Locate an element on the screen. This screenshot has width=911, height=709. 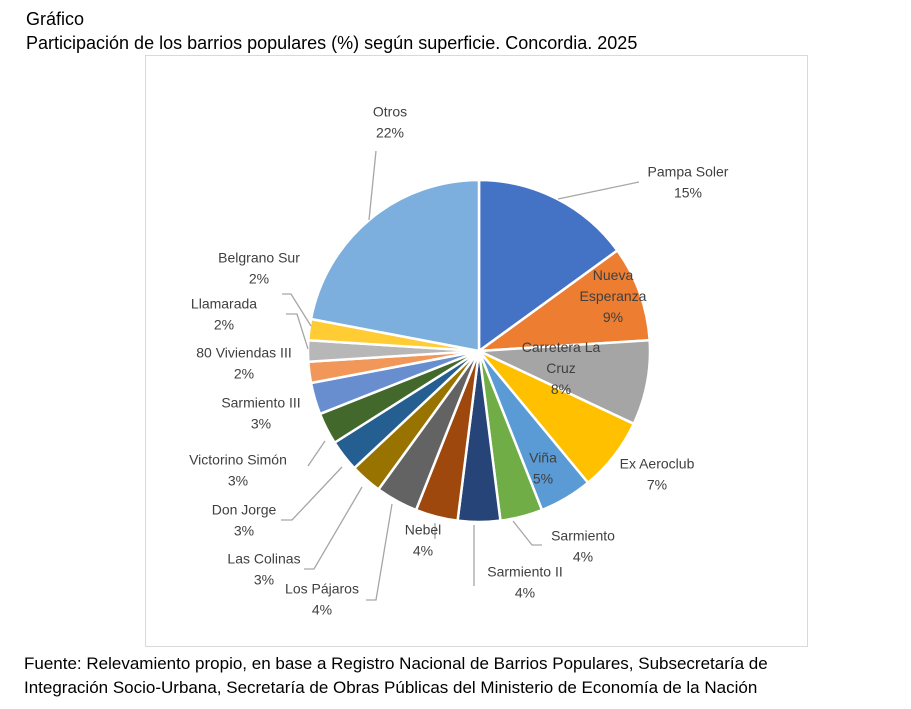
data-label-ex-aeroclub: Ex Aeroclub 7% is located at coordinates (657, 474).